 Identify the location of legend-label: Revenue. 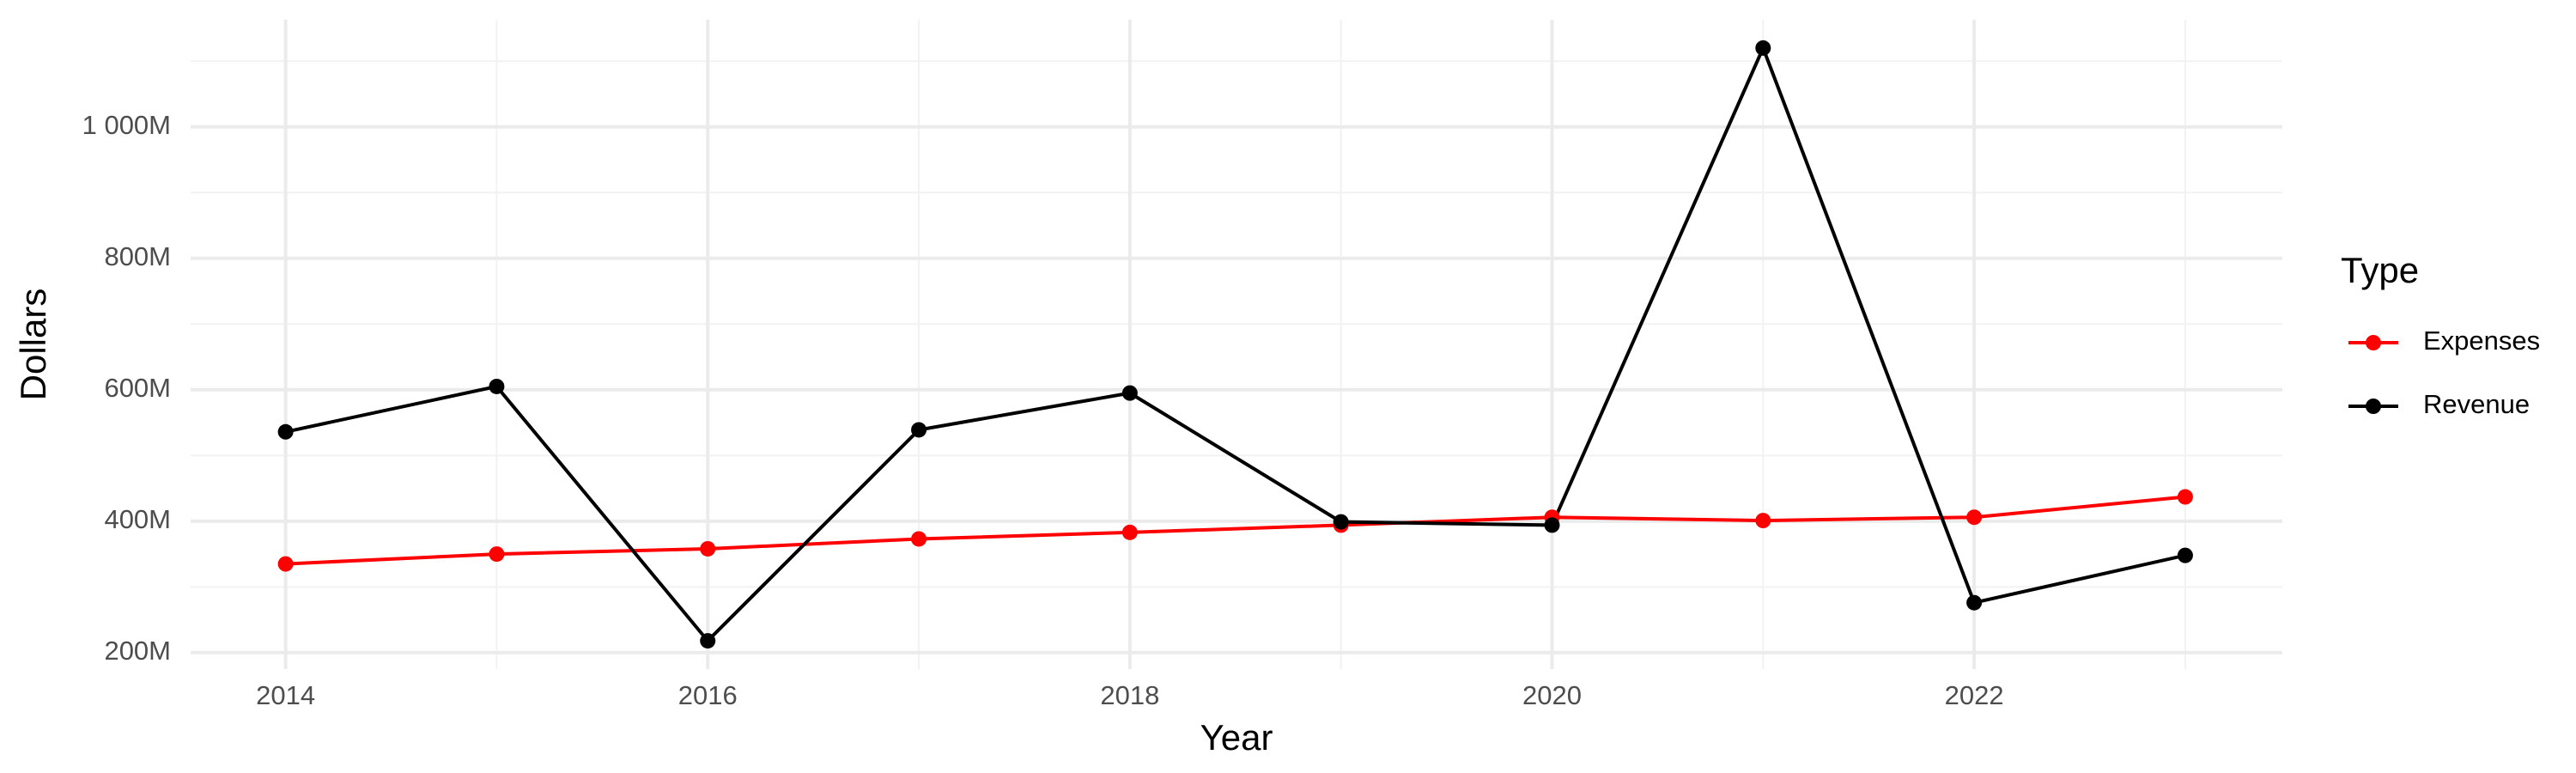
(2477, 404).